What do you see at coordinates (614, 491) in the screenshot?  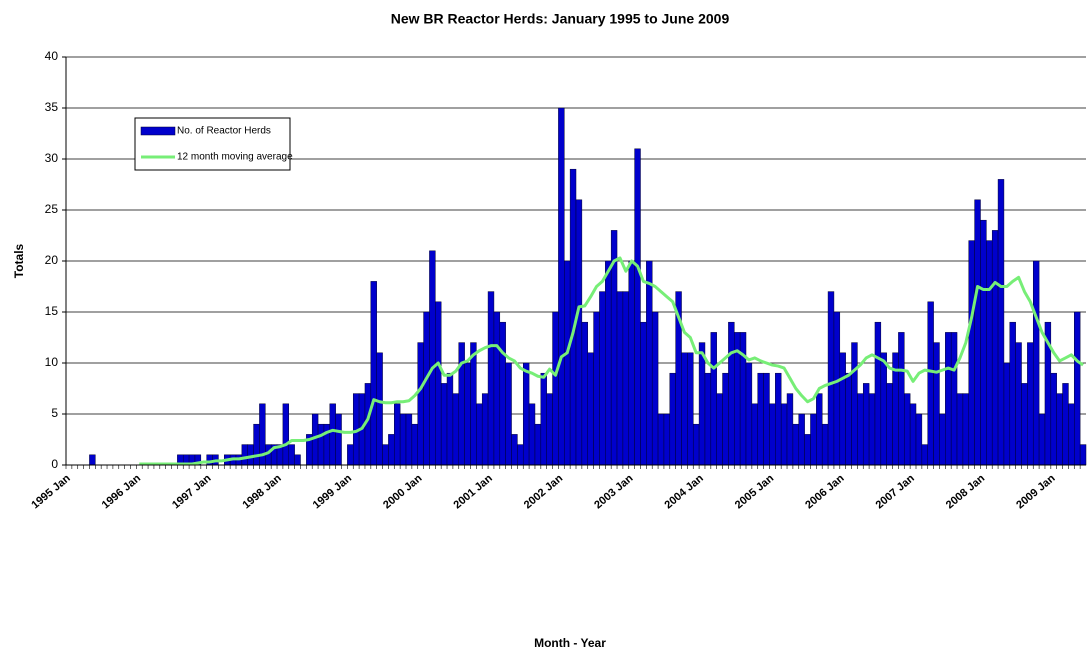 I see `x-tick-label: 2003 Jan` at bounding box center [614, 491].